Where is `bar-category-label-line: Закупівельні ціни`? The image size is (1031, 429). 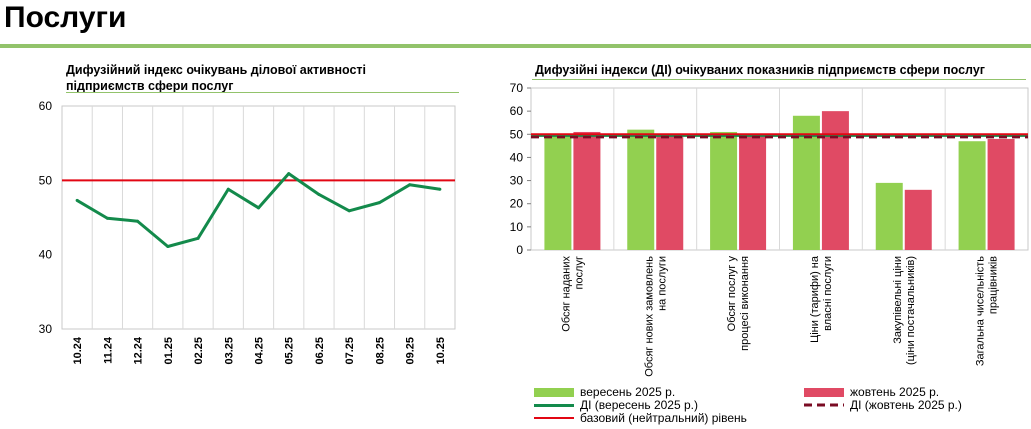
bar-category-label-line: Закупівельні ціни is located at coordinates (898, 300).